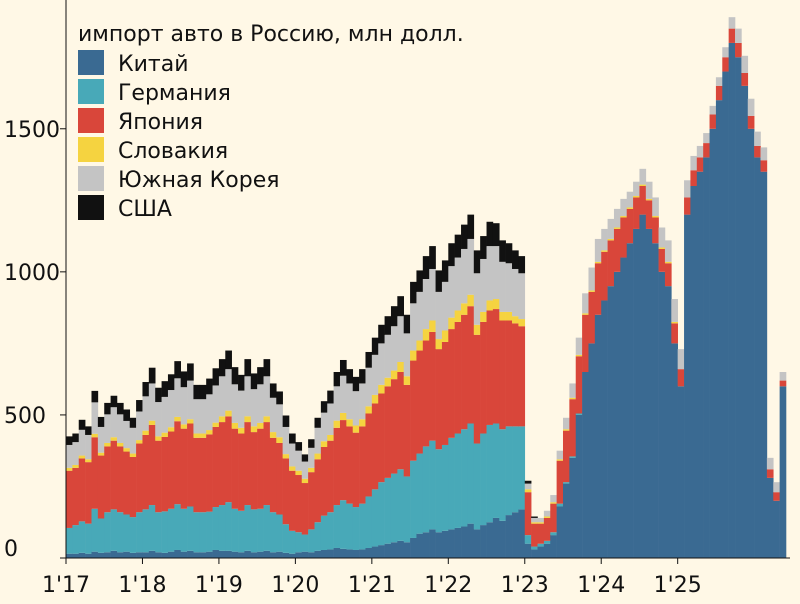  Describe the element at coordinates (25, 416) in the screenshot. I see `y-tick-label-1: 500` at that location.